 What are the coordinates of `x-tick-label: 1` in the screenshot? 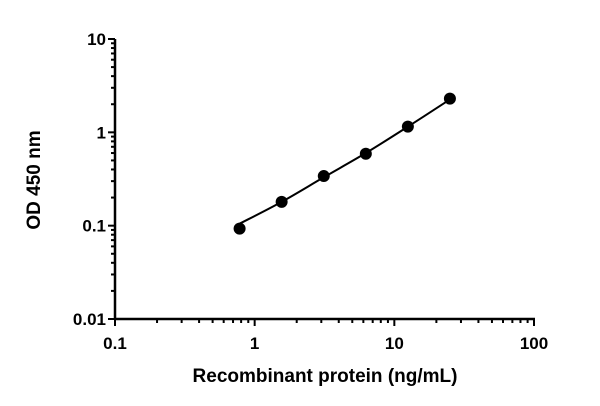 It's located at (254, 343).